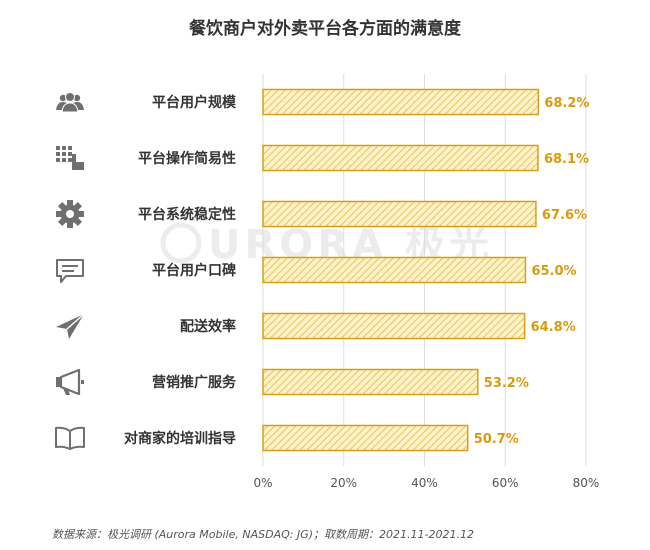  Describe the element at coordinates (70, 214) in the screenshot. I see `gear-icon` at that location.